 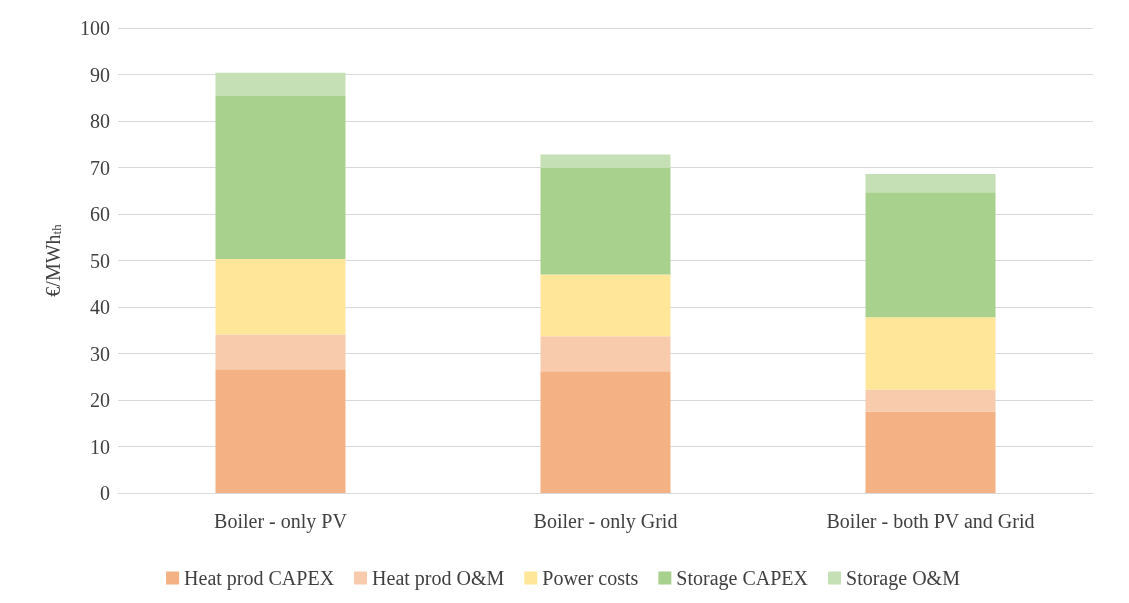 I want to click on y-tick-label: 30, so click(x=100, y=353).